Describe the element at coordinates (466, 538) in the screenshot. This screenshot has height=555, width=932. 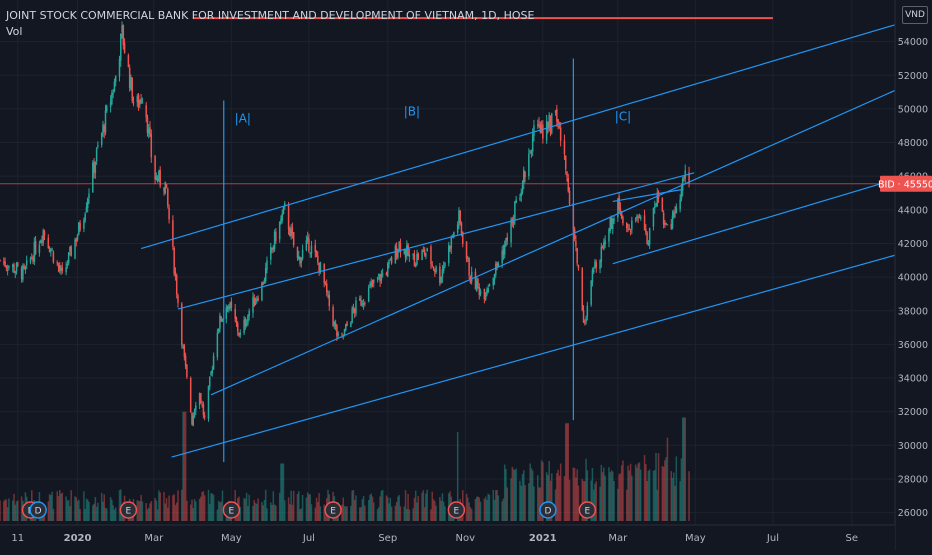
I see `time-tick-label: Nov` at that location.